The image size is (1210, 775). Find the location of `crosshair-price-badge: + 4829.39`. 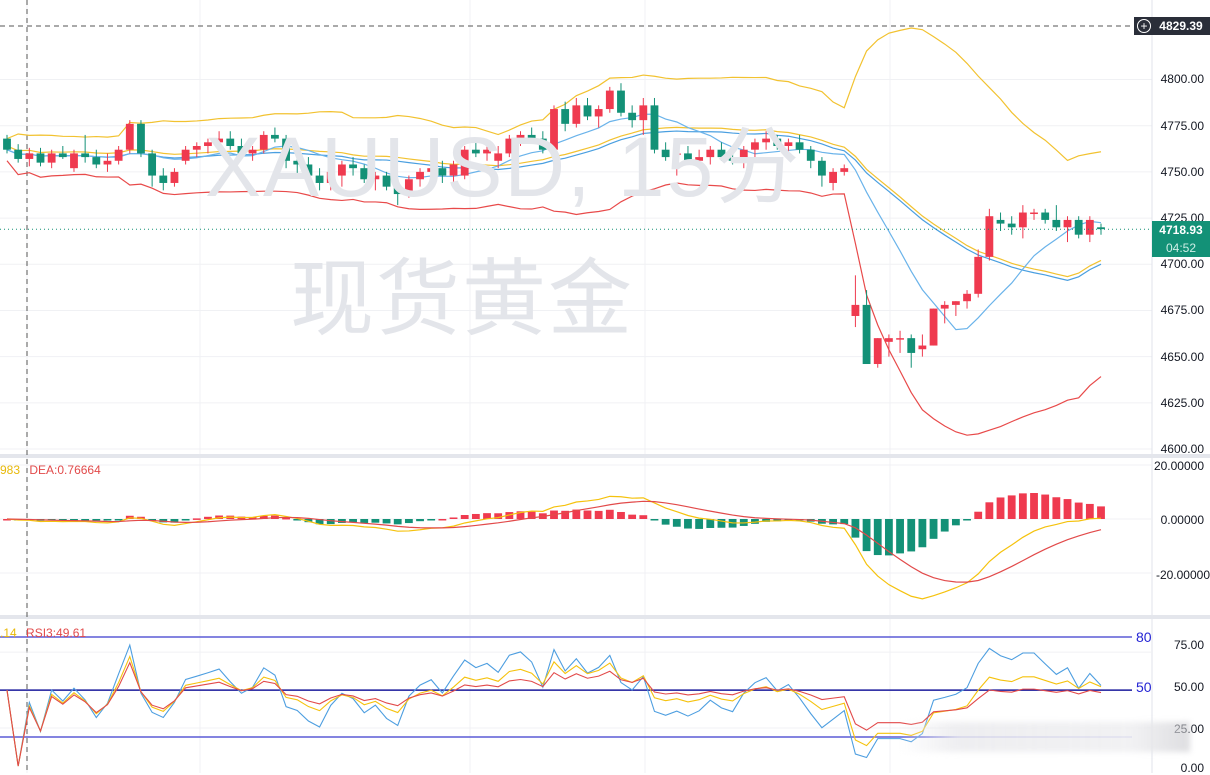

crosshair-price-badge: + 4829.39 is located at coordinates (1172, 26).